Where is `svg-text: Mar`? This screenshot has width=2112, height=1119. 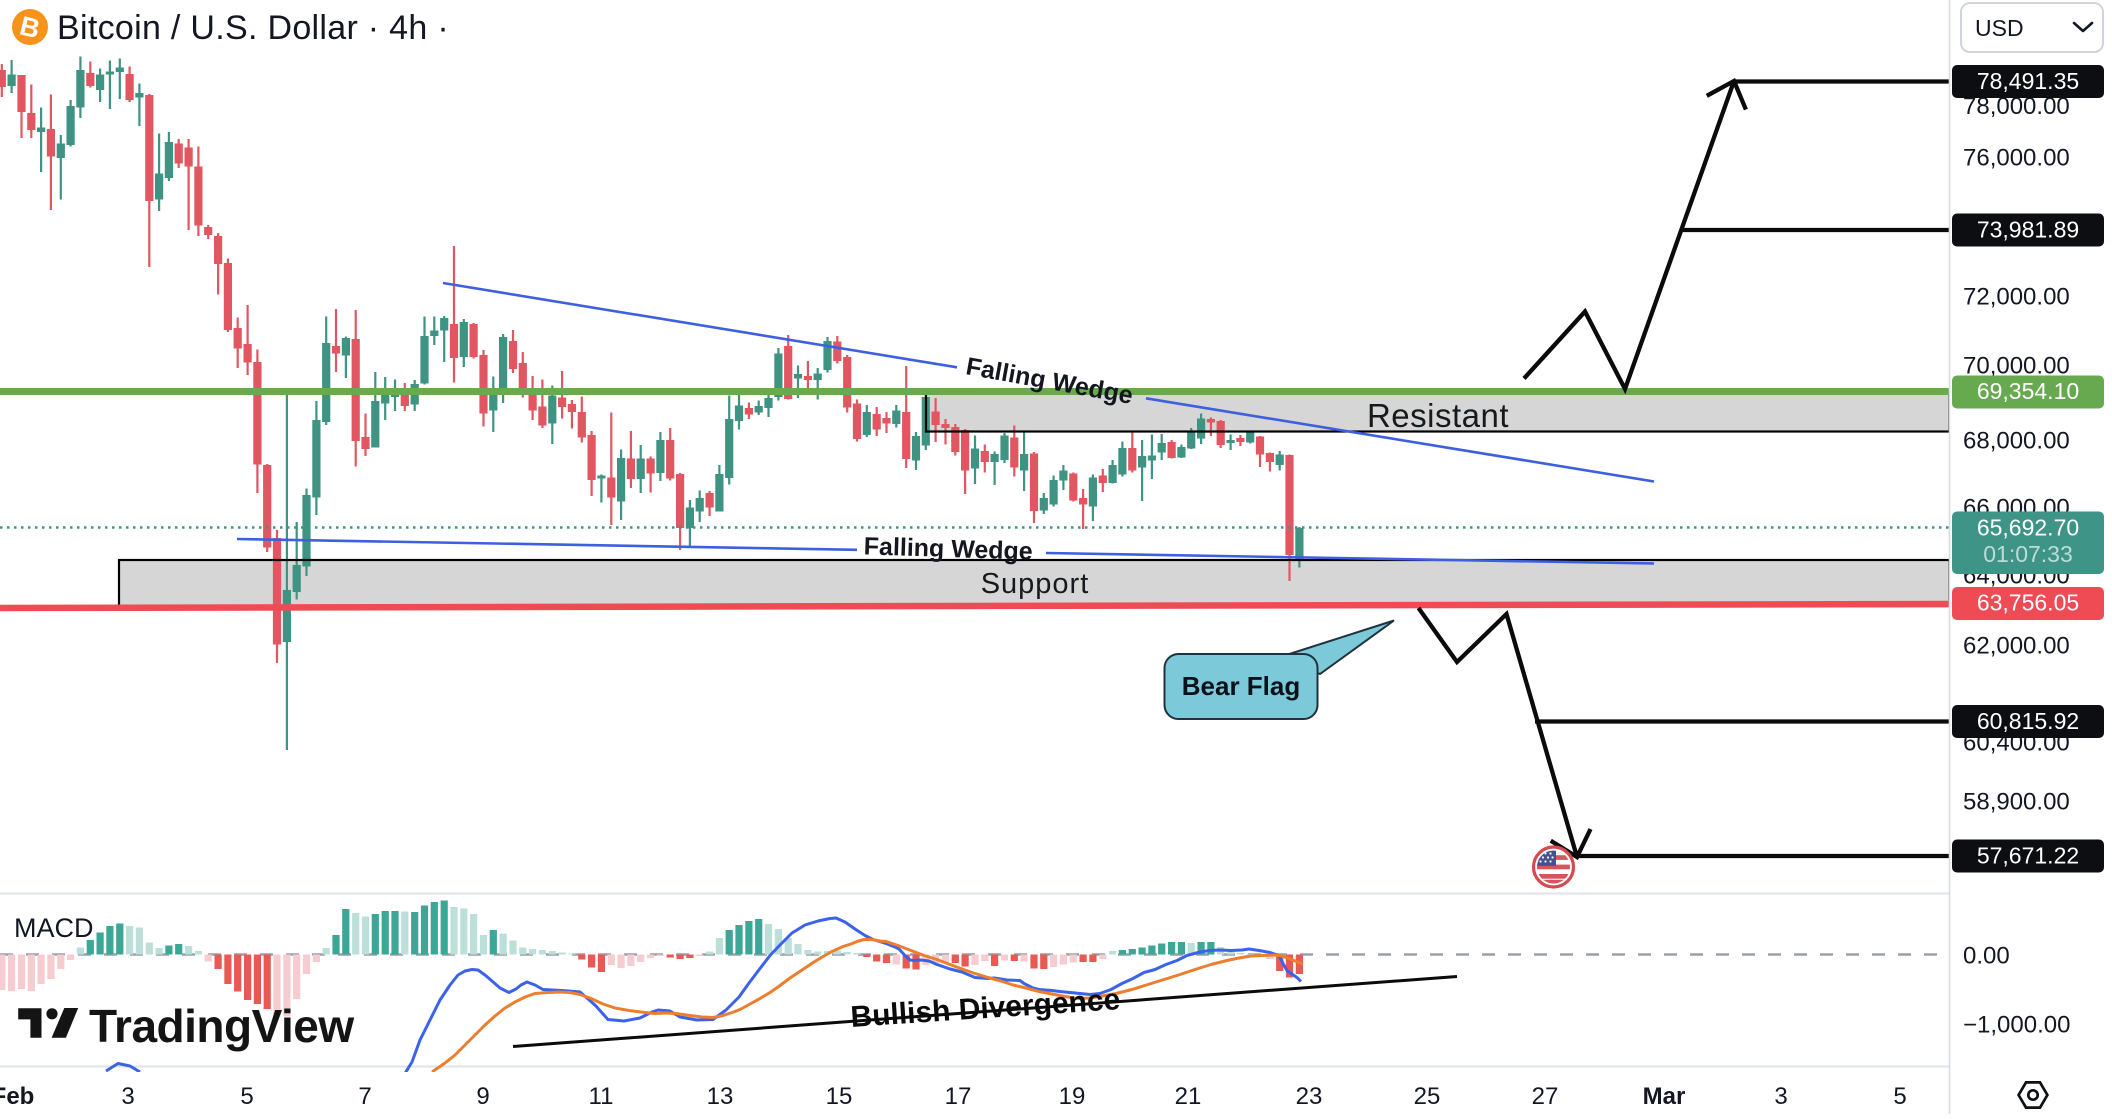
svg-text: Mar is located at coordinates (1664, 1096).